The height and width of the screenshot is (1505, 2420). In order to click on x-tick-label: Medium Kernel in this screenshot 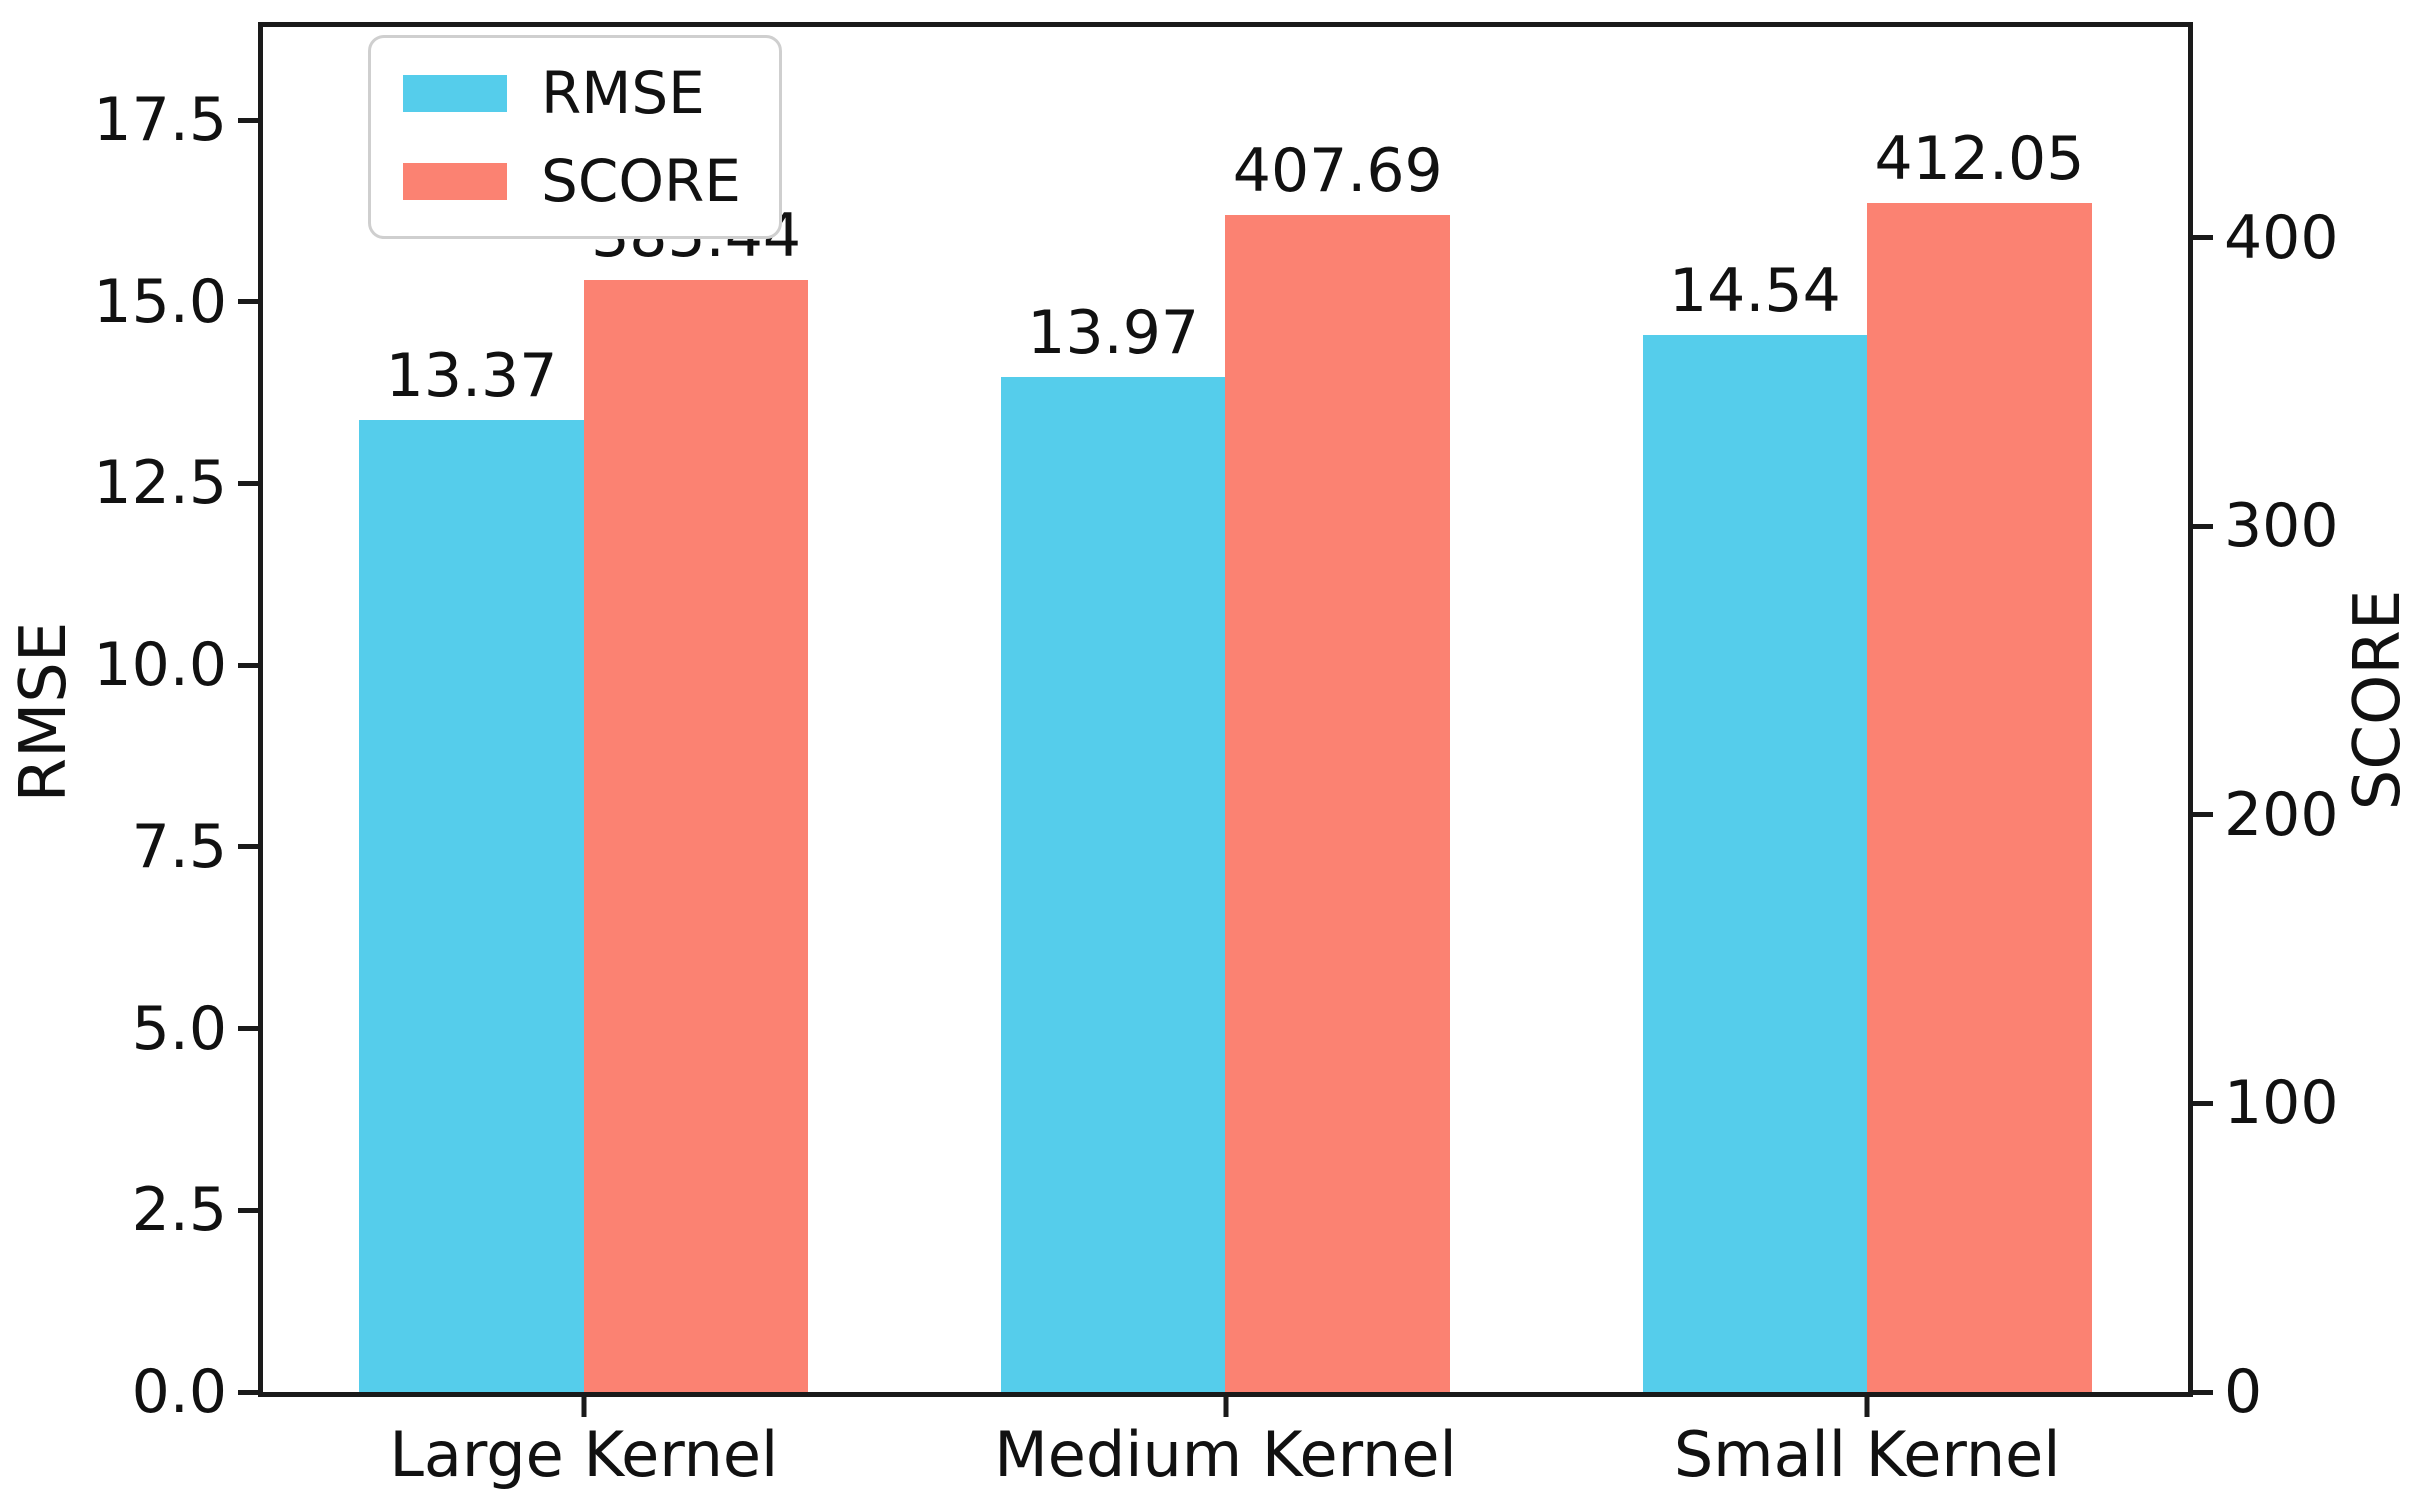, I will do `click(1225, 1454)`.